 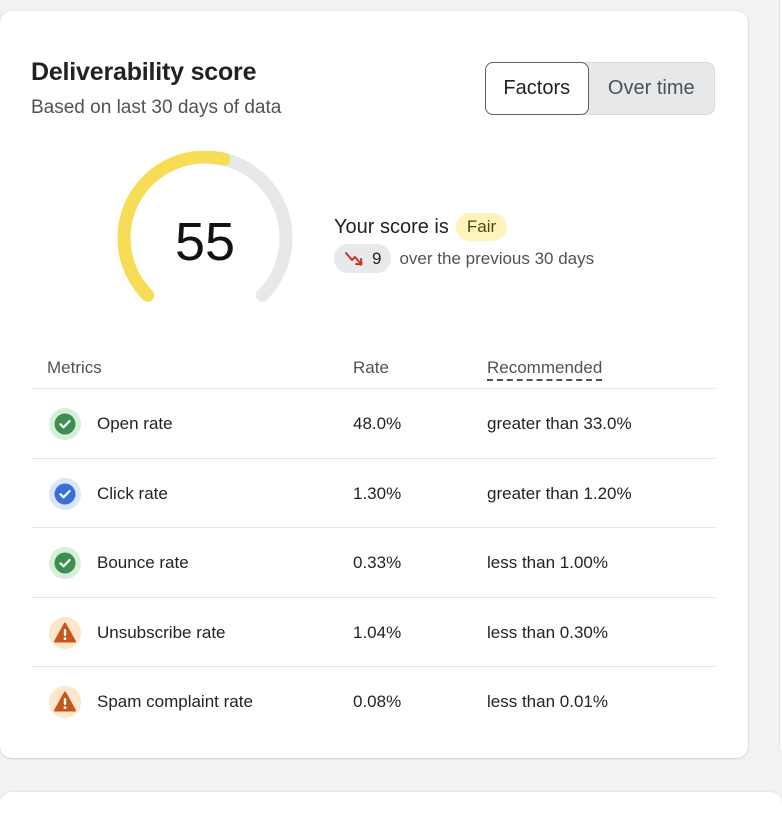 What do you see at coordinates (780, 375) in the screenshot?
I see `adjacent-card-edge` at bounding box center [780, 375].